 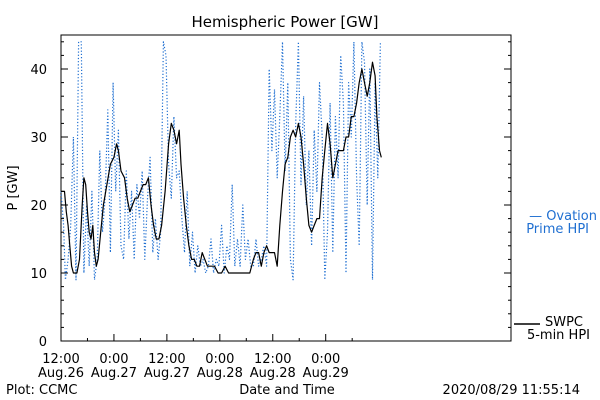 What do you see at coordinates (285, 22) in the screenshot?
I see `chart-title: Hemispheric Power [GW]` at bounding box center [285, 22].